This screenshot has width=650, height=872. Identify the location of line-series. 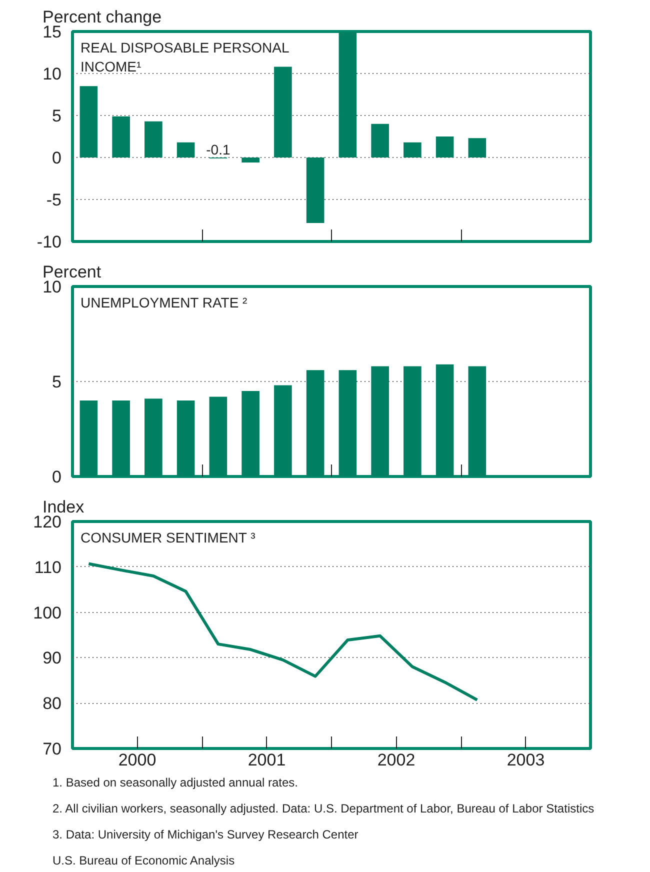
(283, 632).